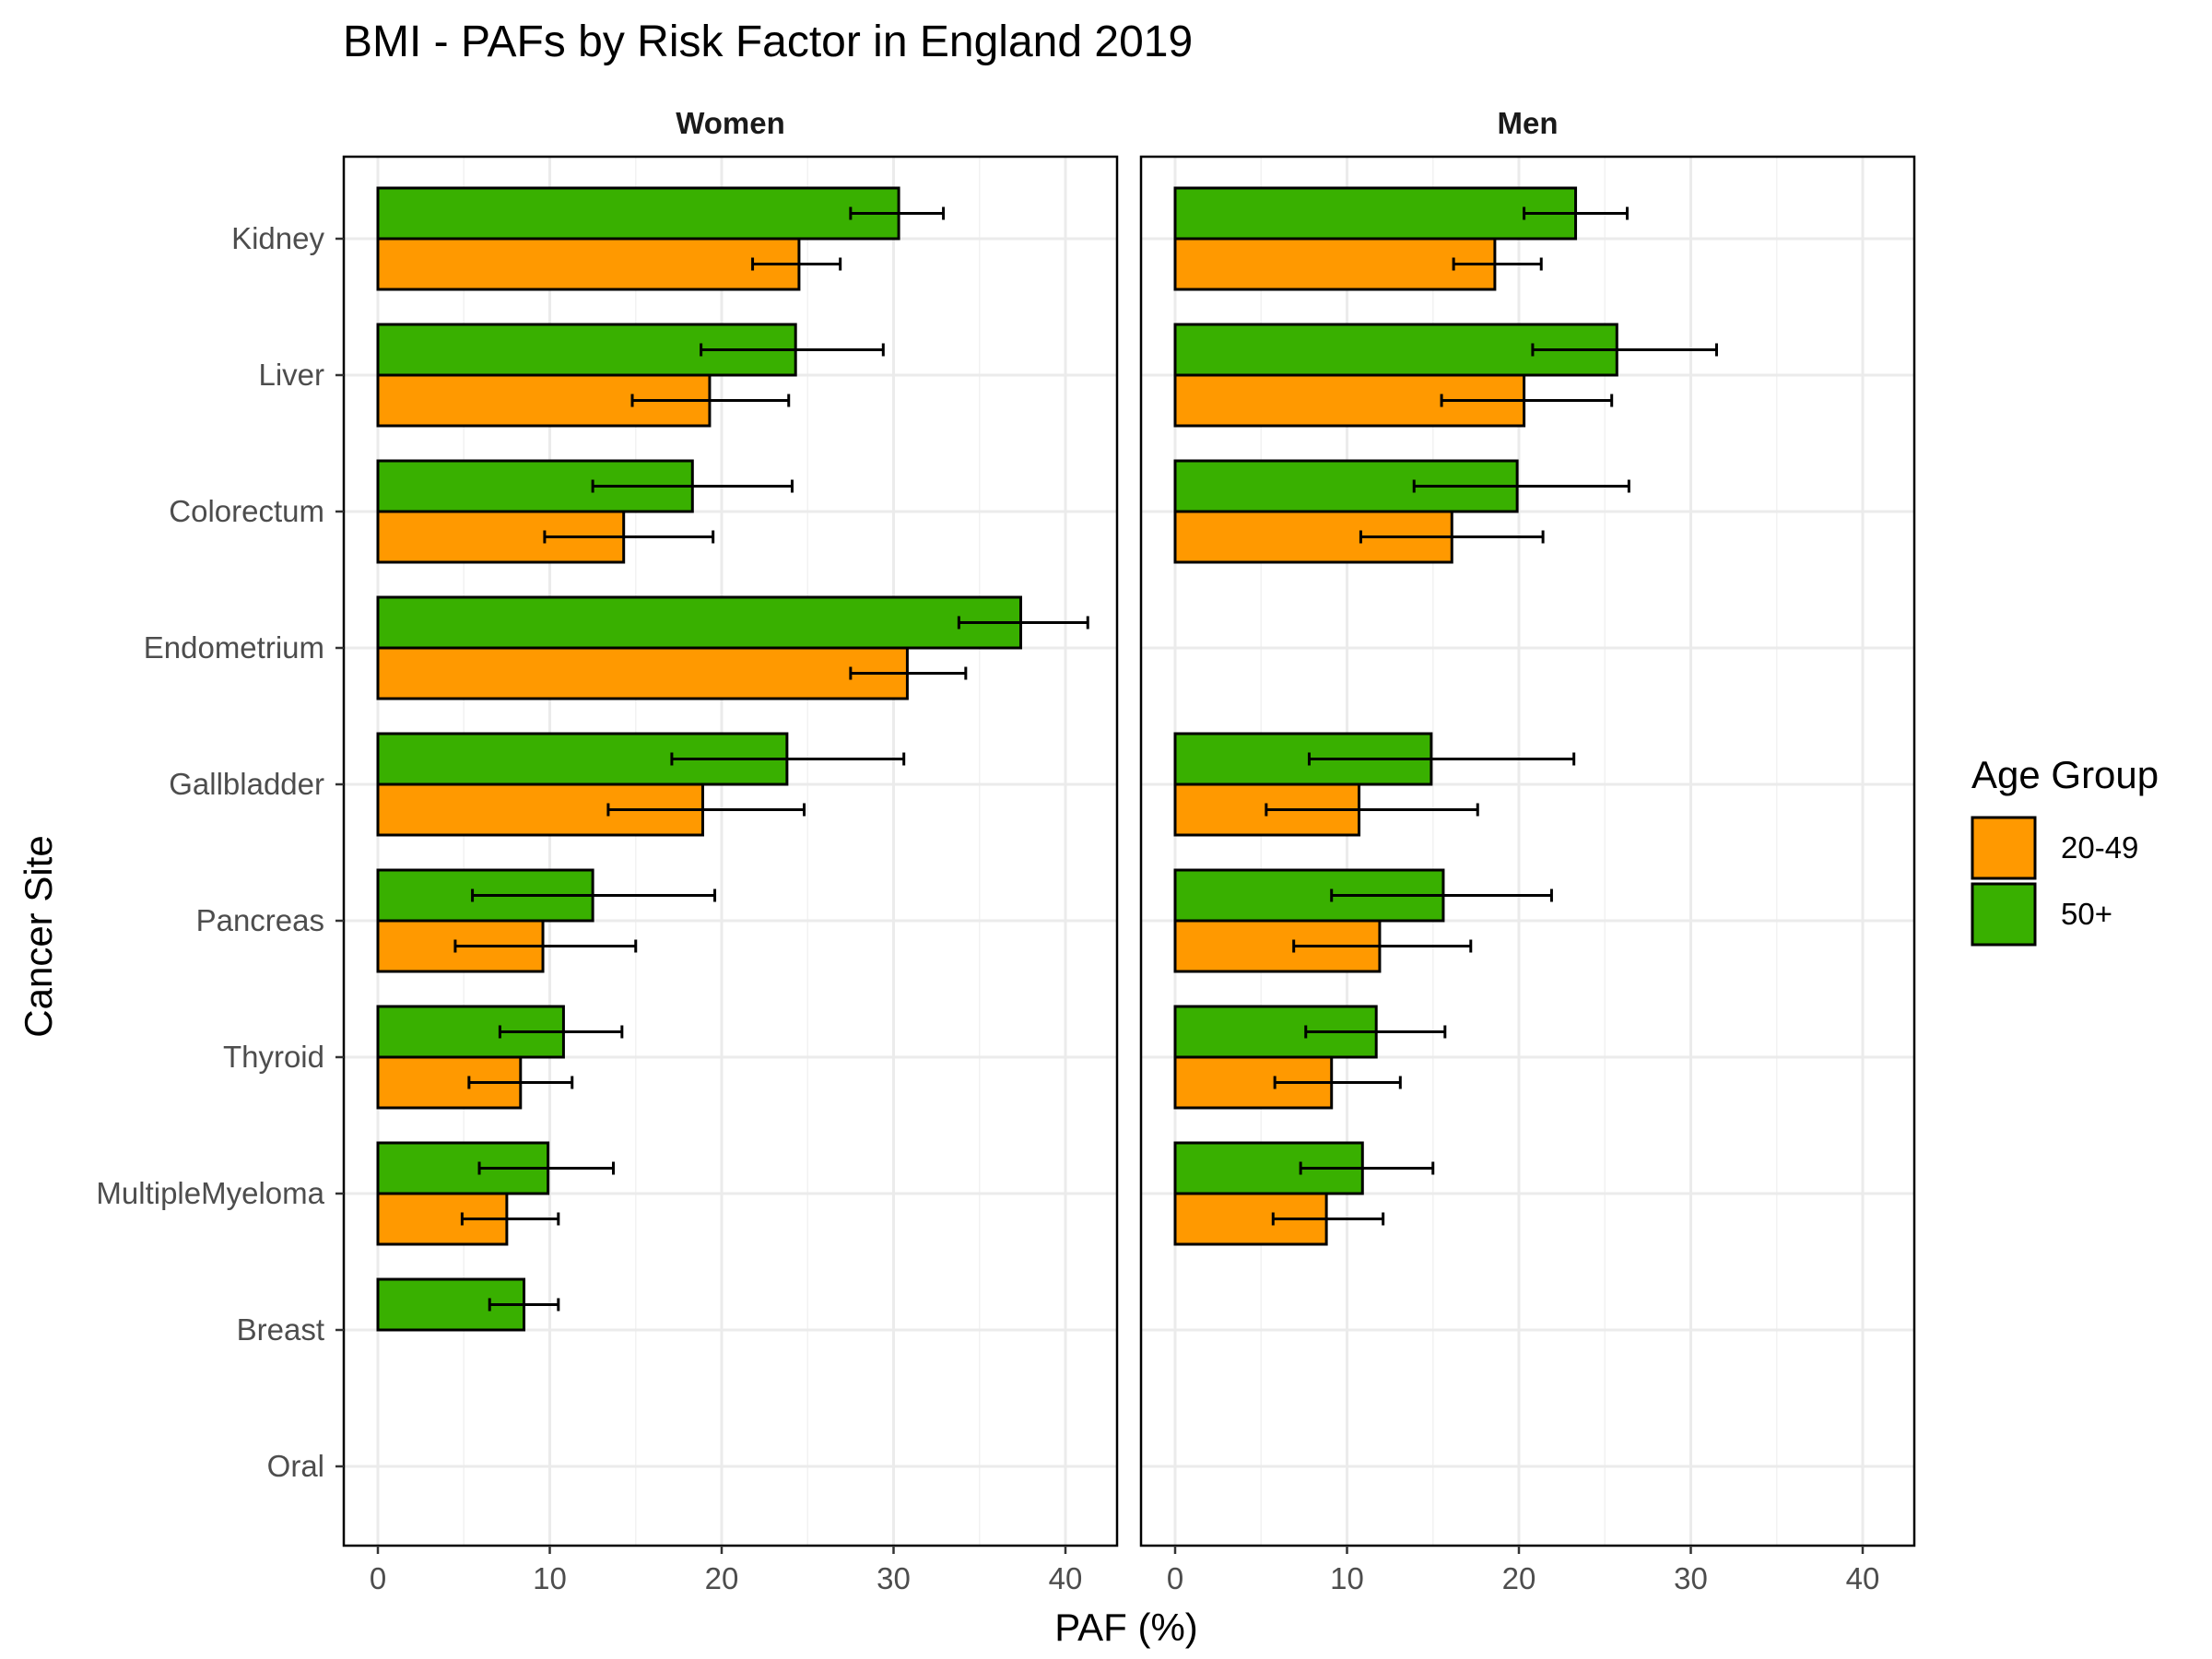 The width and height of the screenshot is (2212, 1659). Describe the element at coordinates (1528, 123) in the screenshot. I see `panel-label: Men` at that location.